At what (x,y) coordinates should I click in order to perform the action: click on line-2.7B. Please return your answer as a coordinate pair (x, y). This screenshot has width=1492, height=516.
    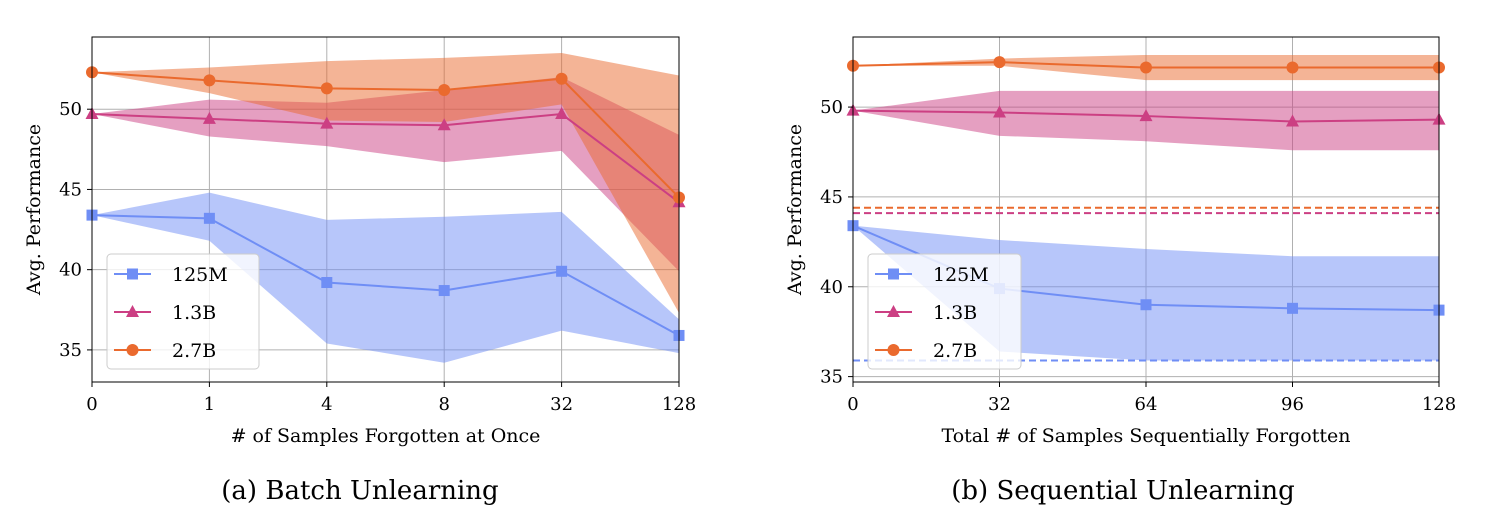
    Looking at the image, I should click on (385, 135).